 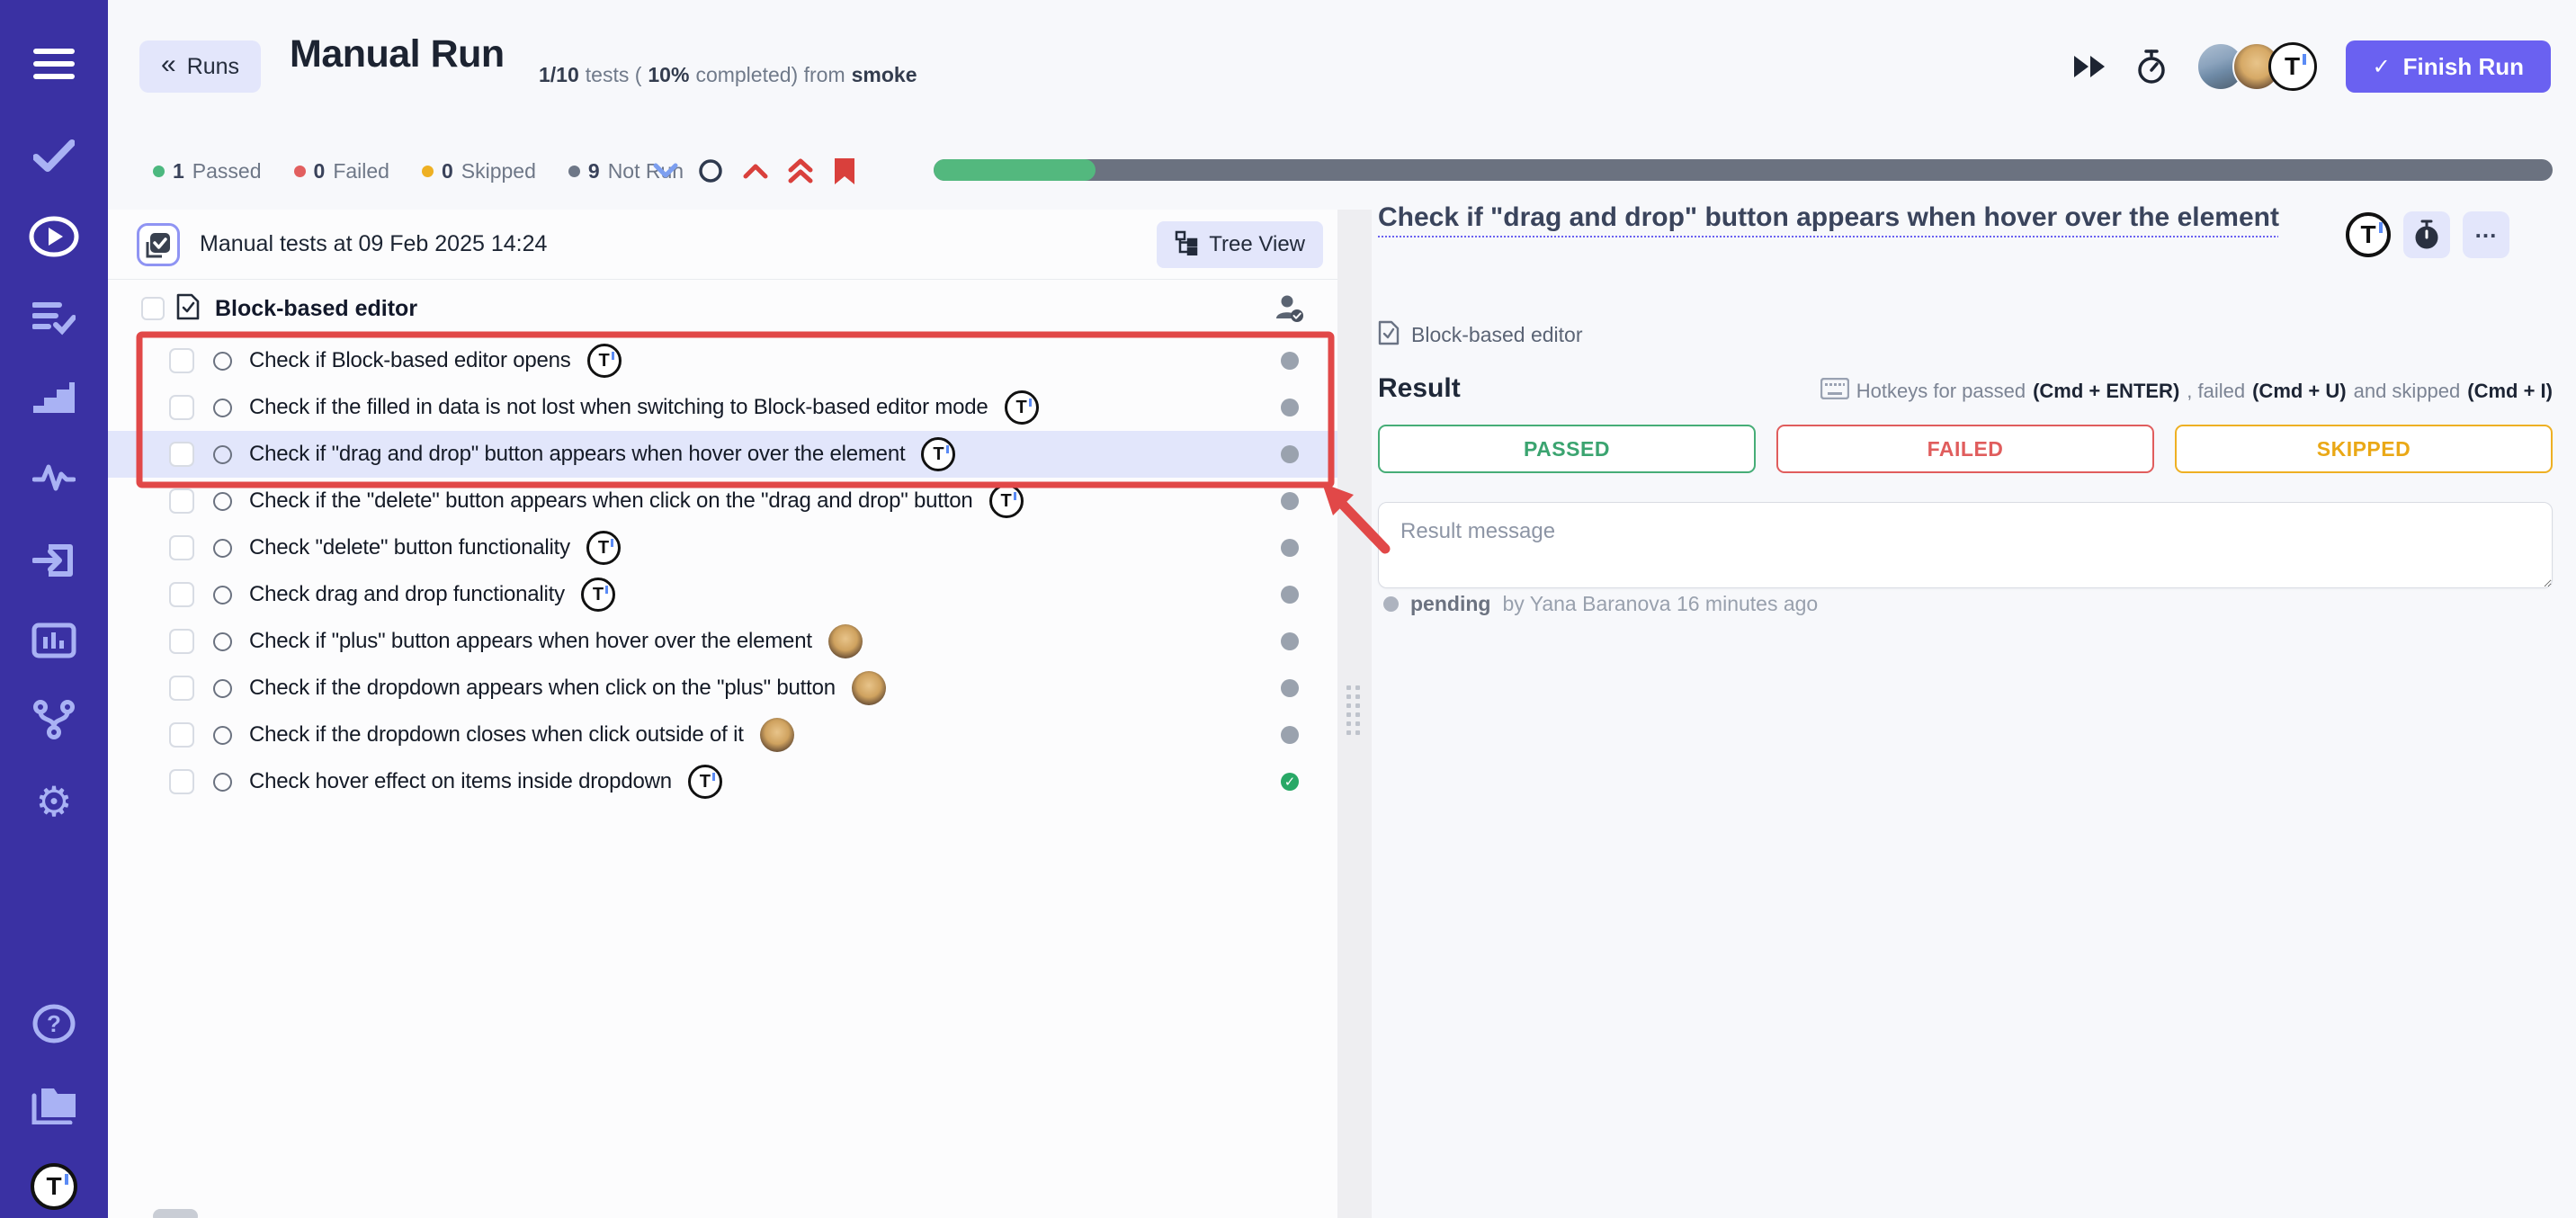 What do you see at coordinates (722, 309) in the screenshot?
I see `suite-row: Block-based editor` at bounding box center [722, 309].